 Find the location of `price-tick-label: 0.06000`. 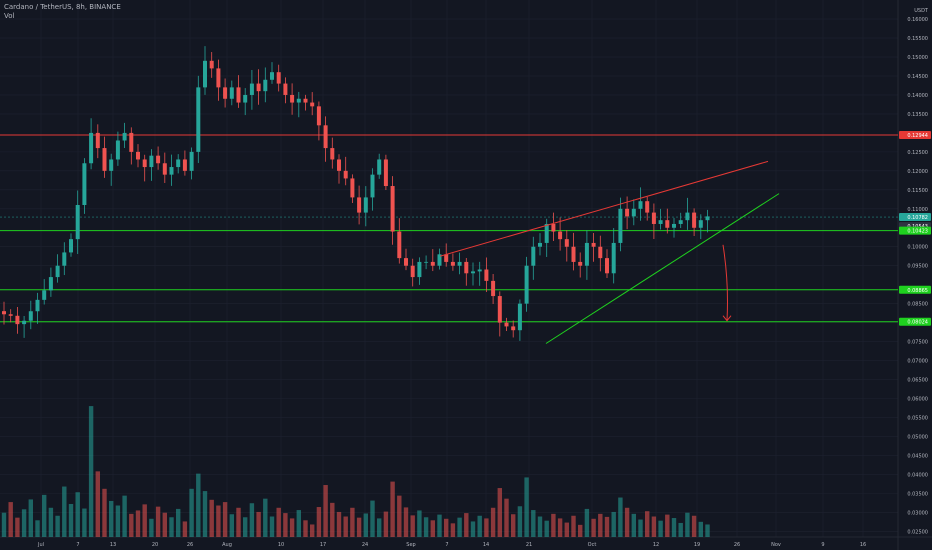

price-tick-label: 0.06000 is located at coordinates (917, 400).